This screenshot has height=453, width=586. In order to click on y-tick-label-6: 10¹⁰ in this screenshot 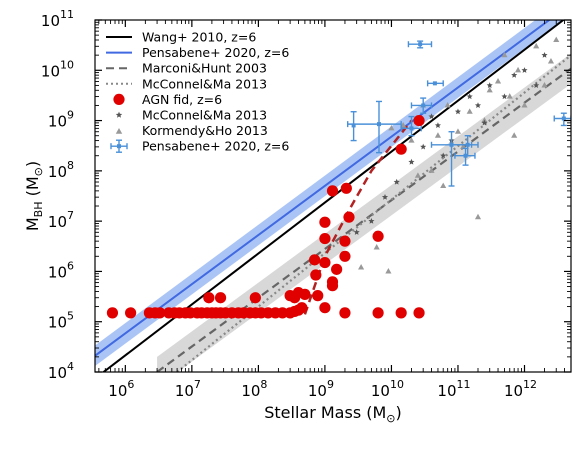, I will do `click(57, 69)`.